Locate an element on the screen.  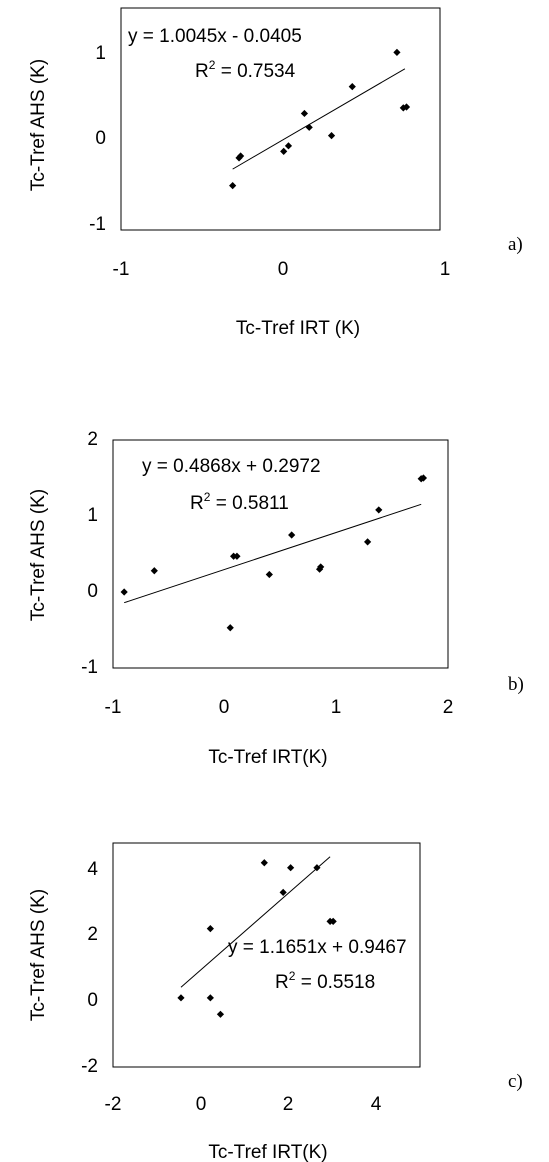
y-tick-label-b-2: 1 is located at coordinates (92, 515).